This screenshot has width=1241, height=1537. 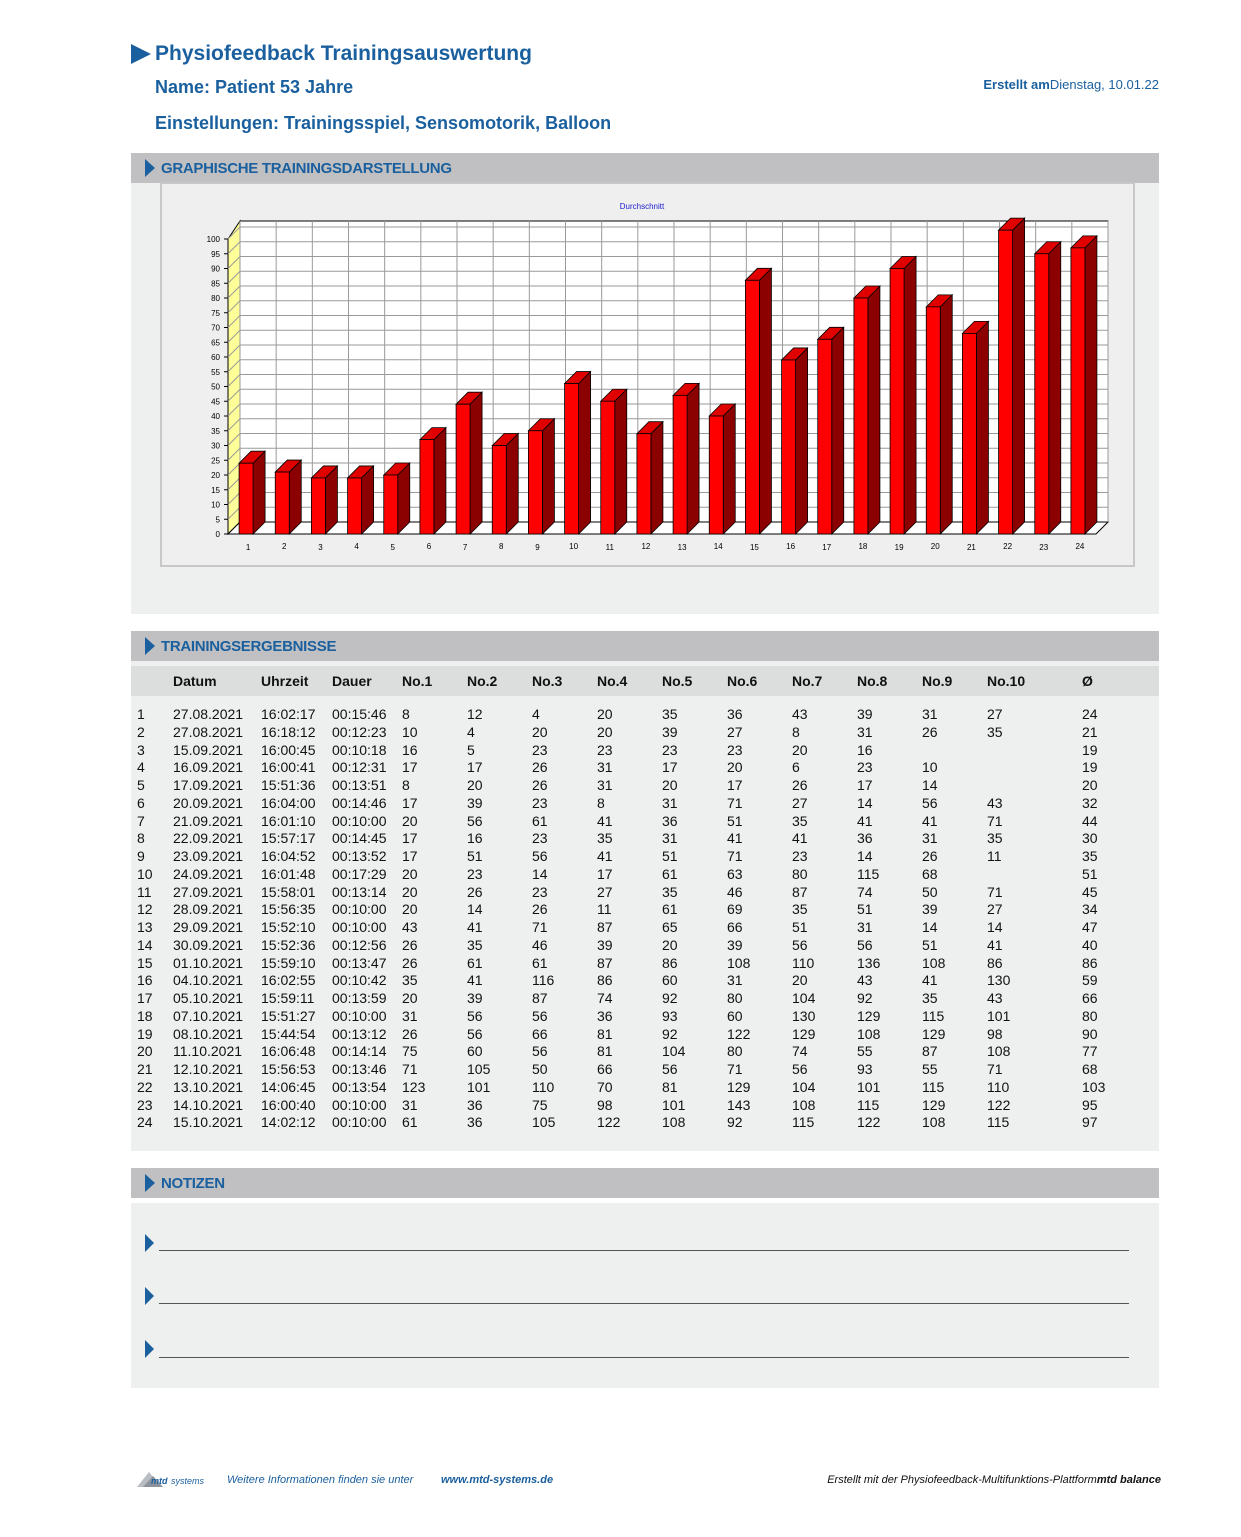 I want to click on table-cell: 87, so click(x=540, y=998).